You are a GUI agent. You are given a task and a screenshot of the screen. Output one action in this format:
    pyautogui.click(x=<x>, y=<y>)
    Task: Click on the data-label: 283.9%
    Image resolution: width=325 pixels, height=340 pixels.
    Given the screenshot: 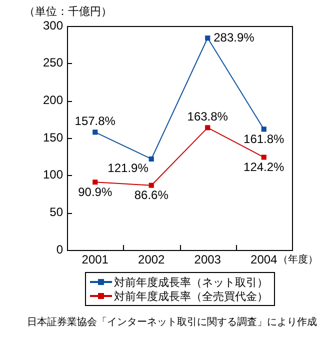 What is the action you would take?
    pyautogui.click(x=234, y=37)
    